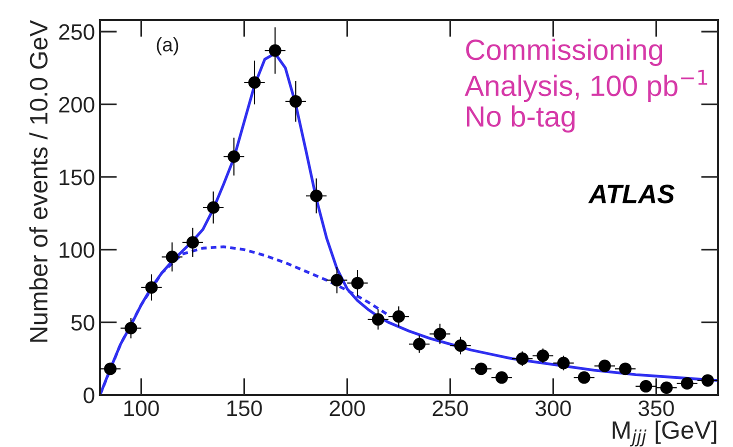 The image size is (733, 447). Describe the element at coordinates (141, 408) in the screenshot. I see `x-tick-label: 100` at that location.